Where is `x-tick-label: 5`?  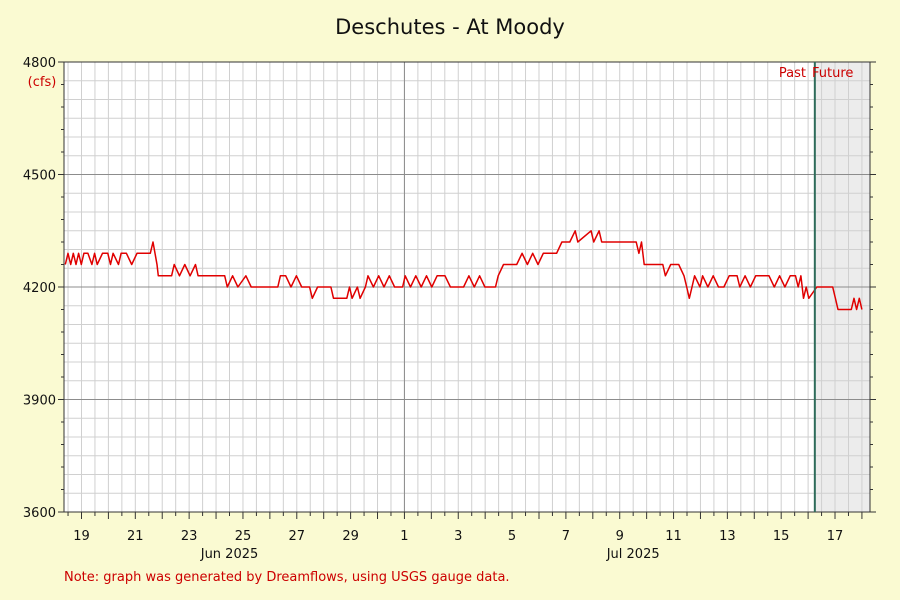
x-tick-label: 5 is located at coordinates (512, 536).